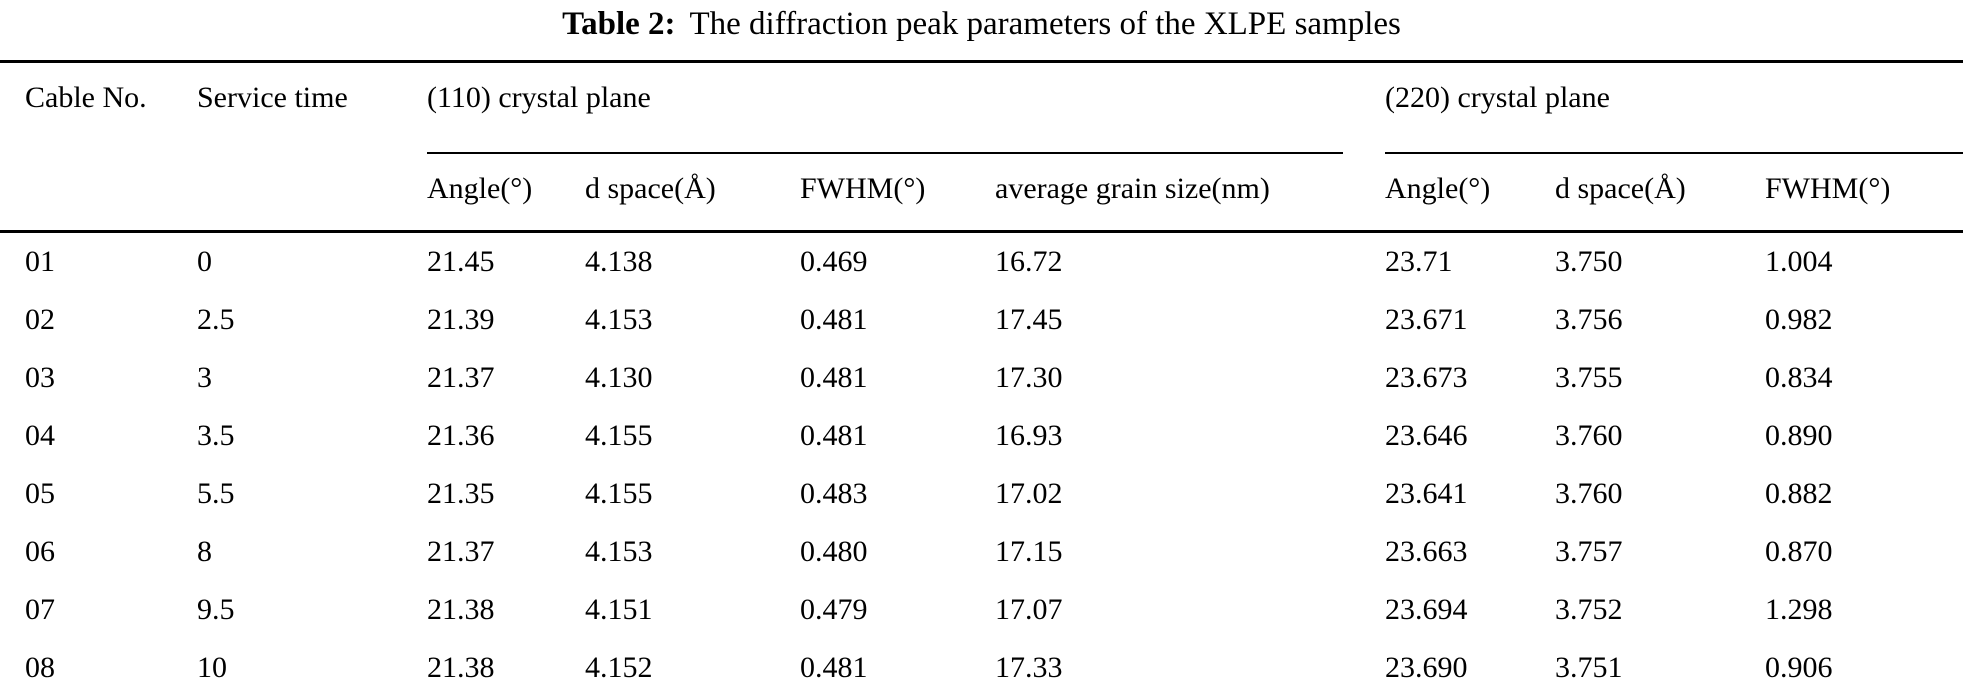 This screenshot has height=681, width=1963. I want to click on table-cell: 3.751, so click(1660, 660).